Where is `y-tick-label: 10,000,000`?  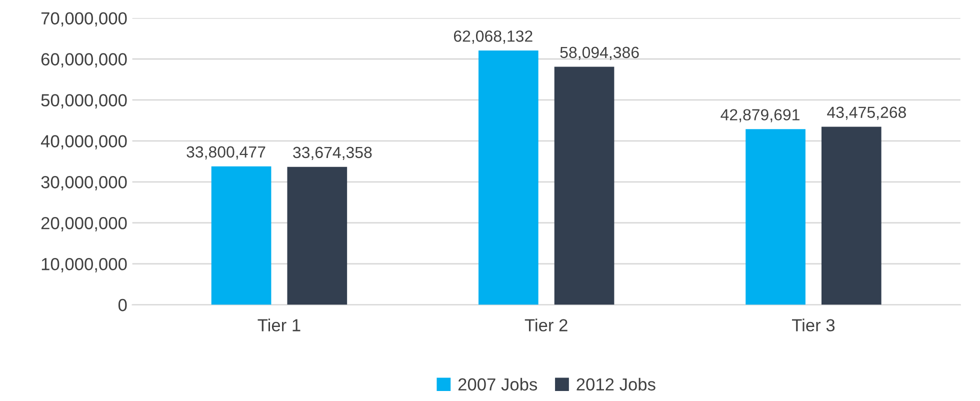
y-tick-label: 10,000,000 is located at coordinates (84, 265).